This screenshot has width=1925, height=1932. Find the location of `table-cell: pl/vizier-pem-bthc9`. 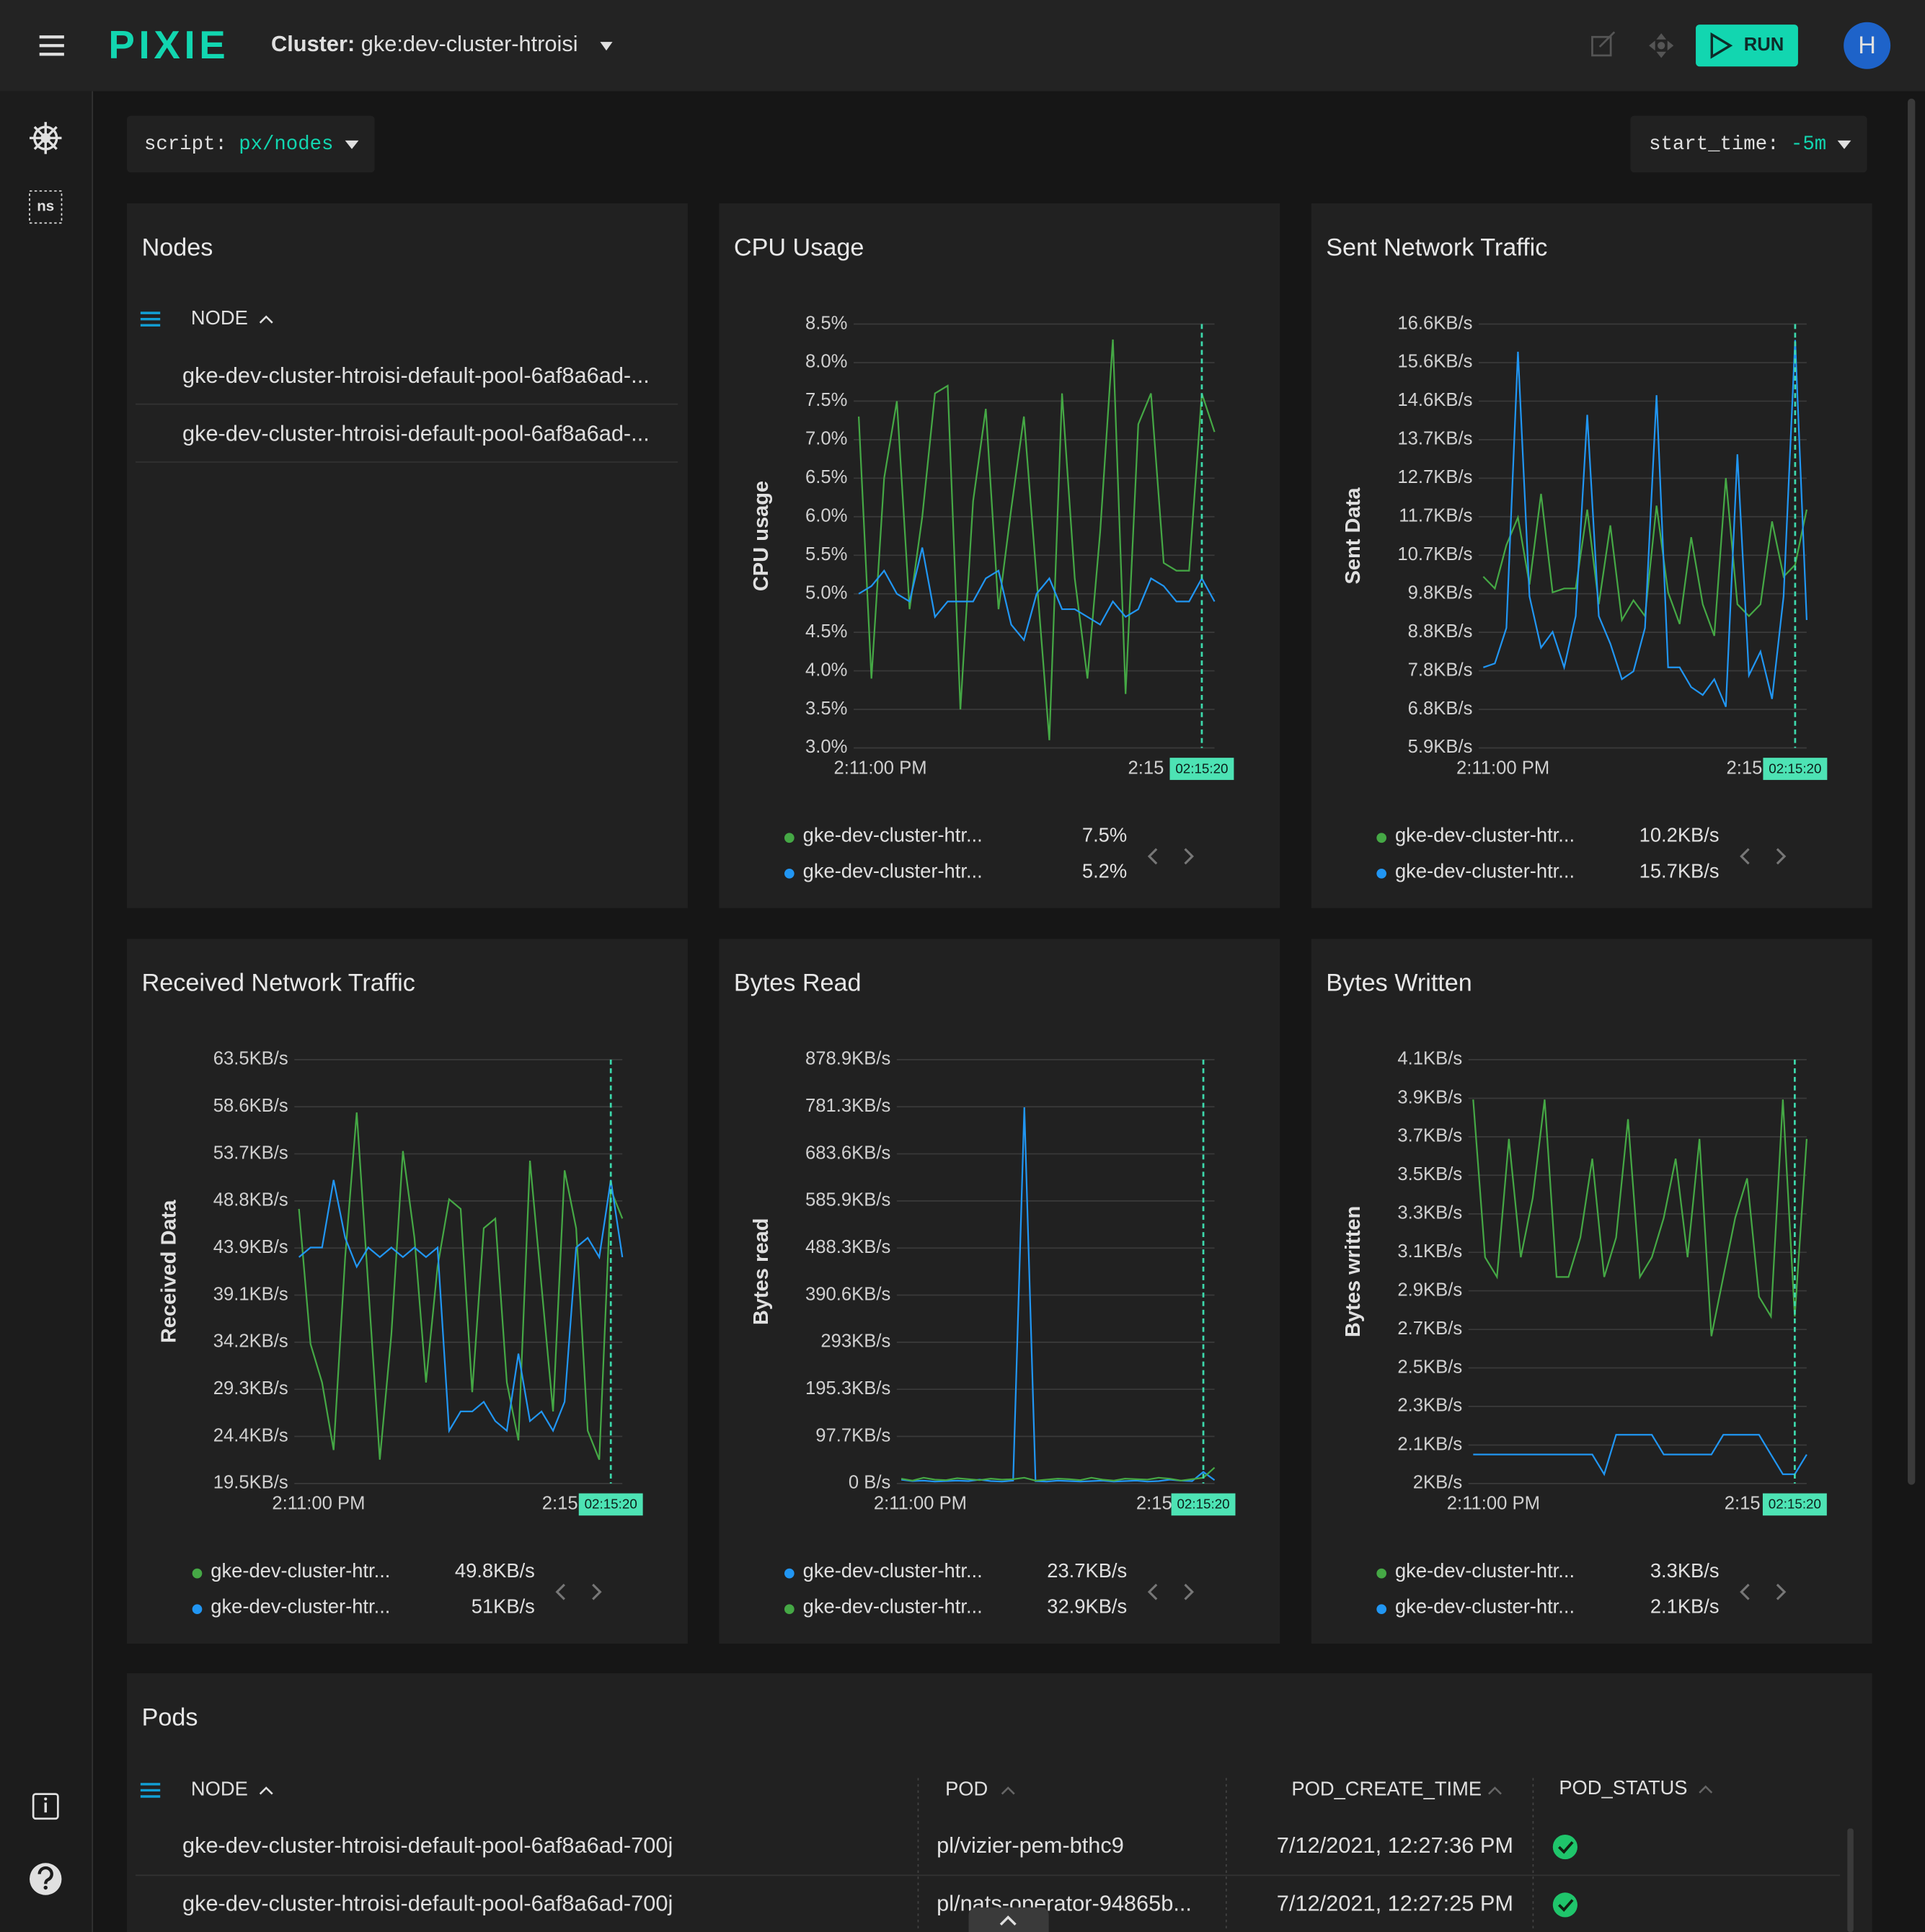

table-cell: pl/vizier-pem-bthc9 is located at coordinates (1030, 1845).